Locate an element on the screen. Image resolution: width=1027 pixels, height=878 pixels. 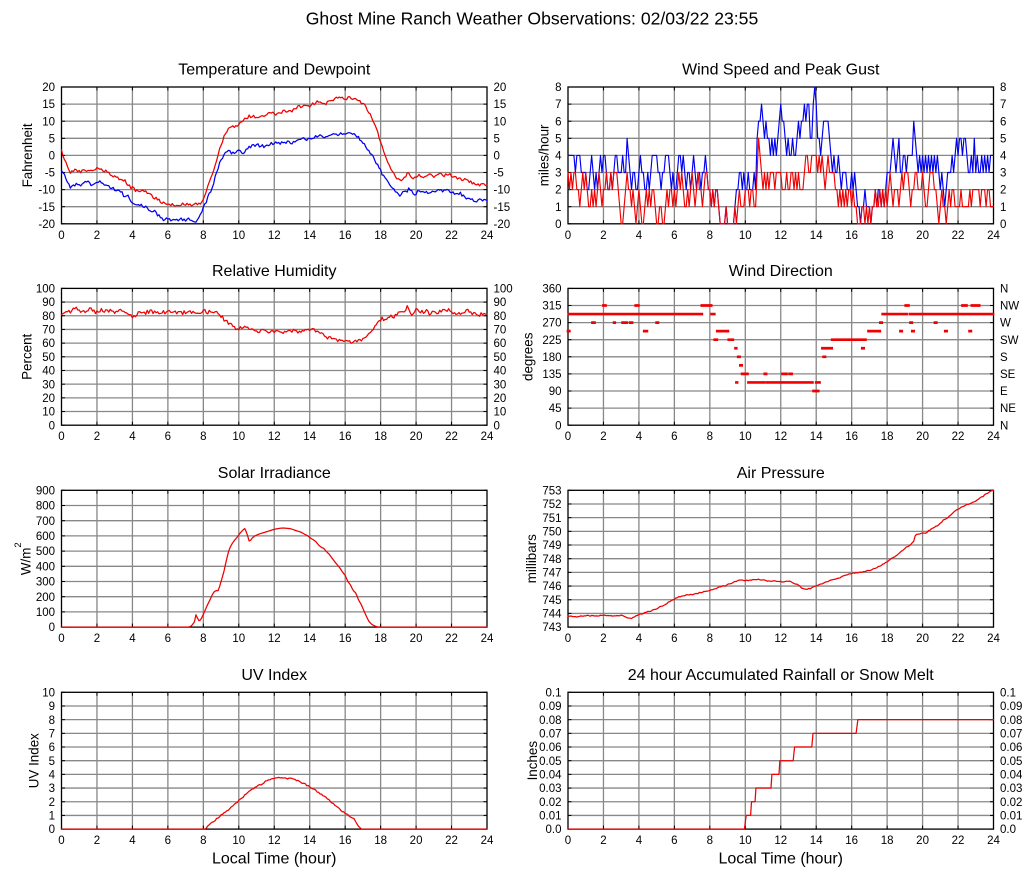
svg-text: E is located at coordinates (1004, 392).